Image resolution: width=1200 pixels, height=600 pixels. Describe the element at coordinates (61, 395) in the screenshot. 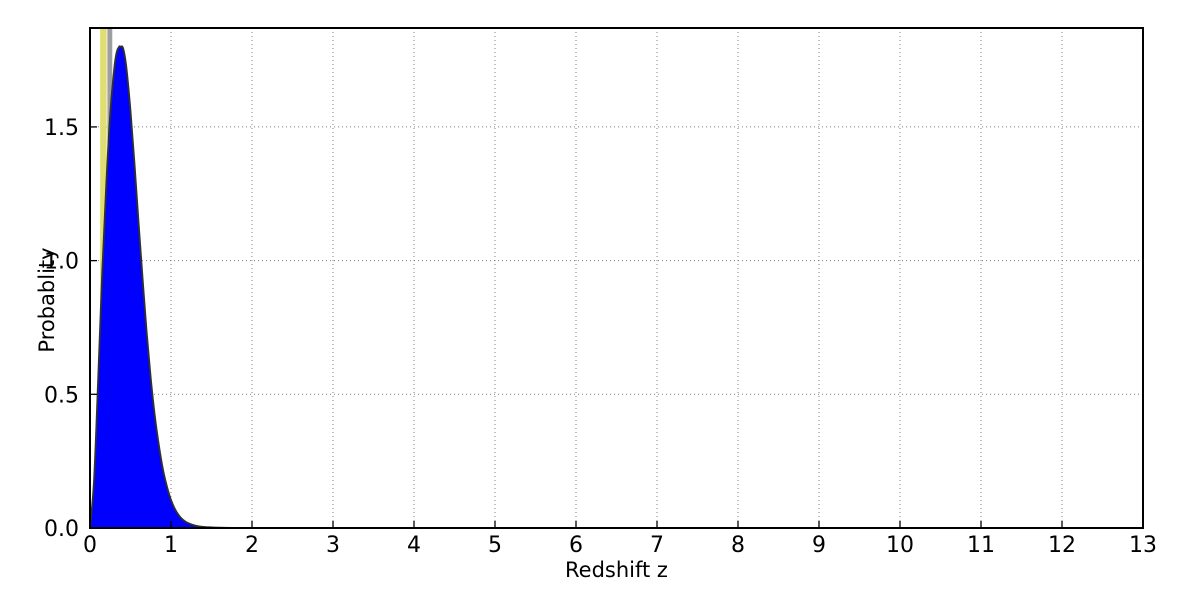

I see `y-tick-label: 0.5` at that location.